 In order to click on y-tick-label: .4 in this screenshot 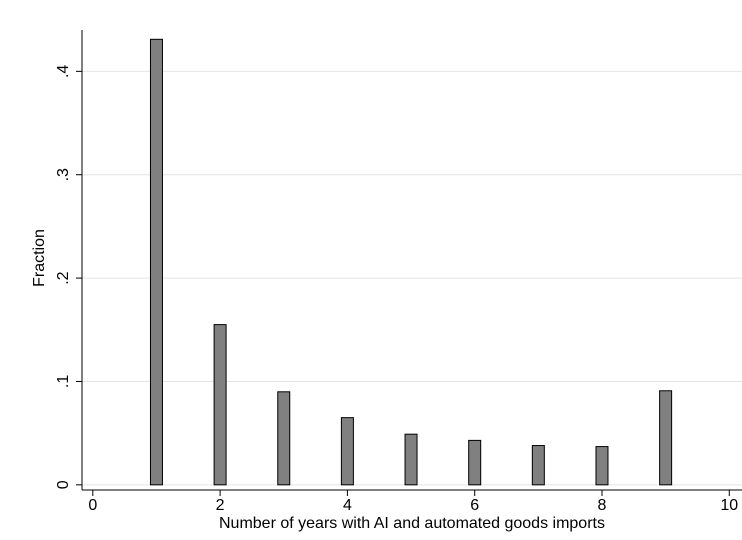, I will do `click(63, 71)`.